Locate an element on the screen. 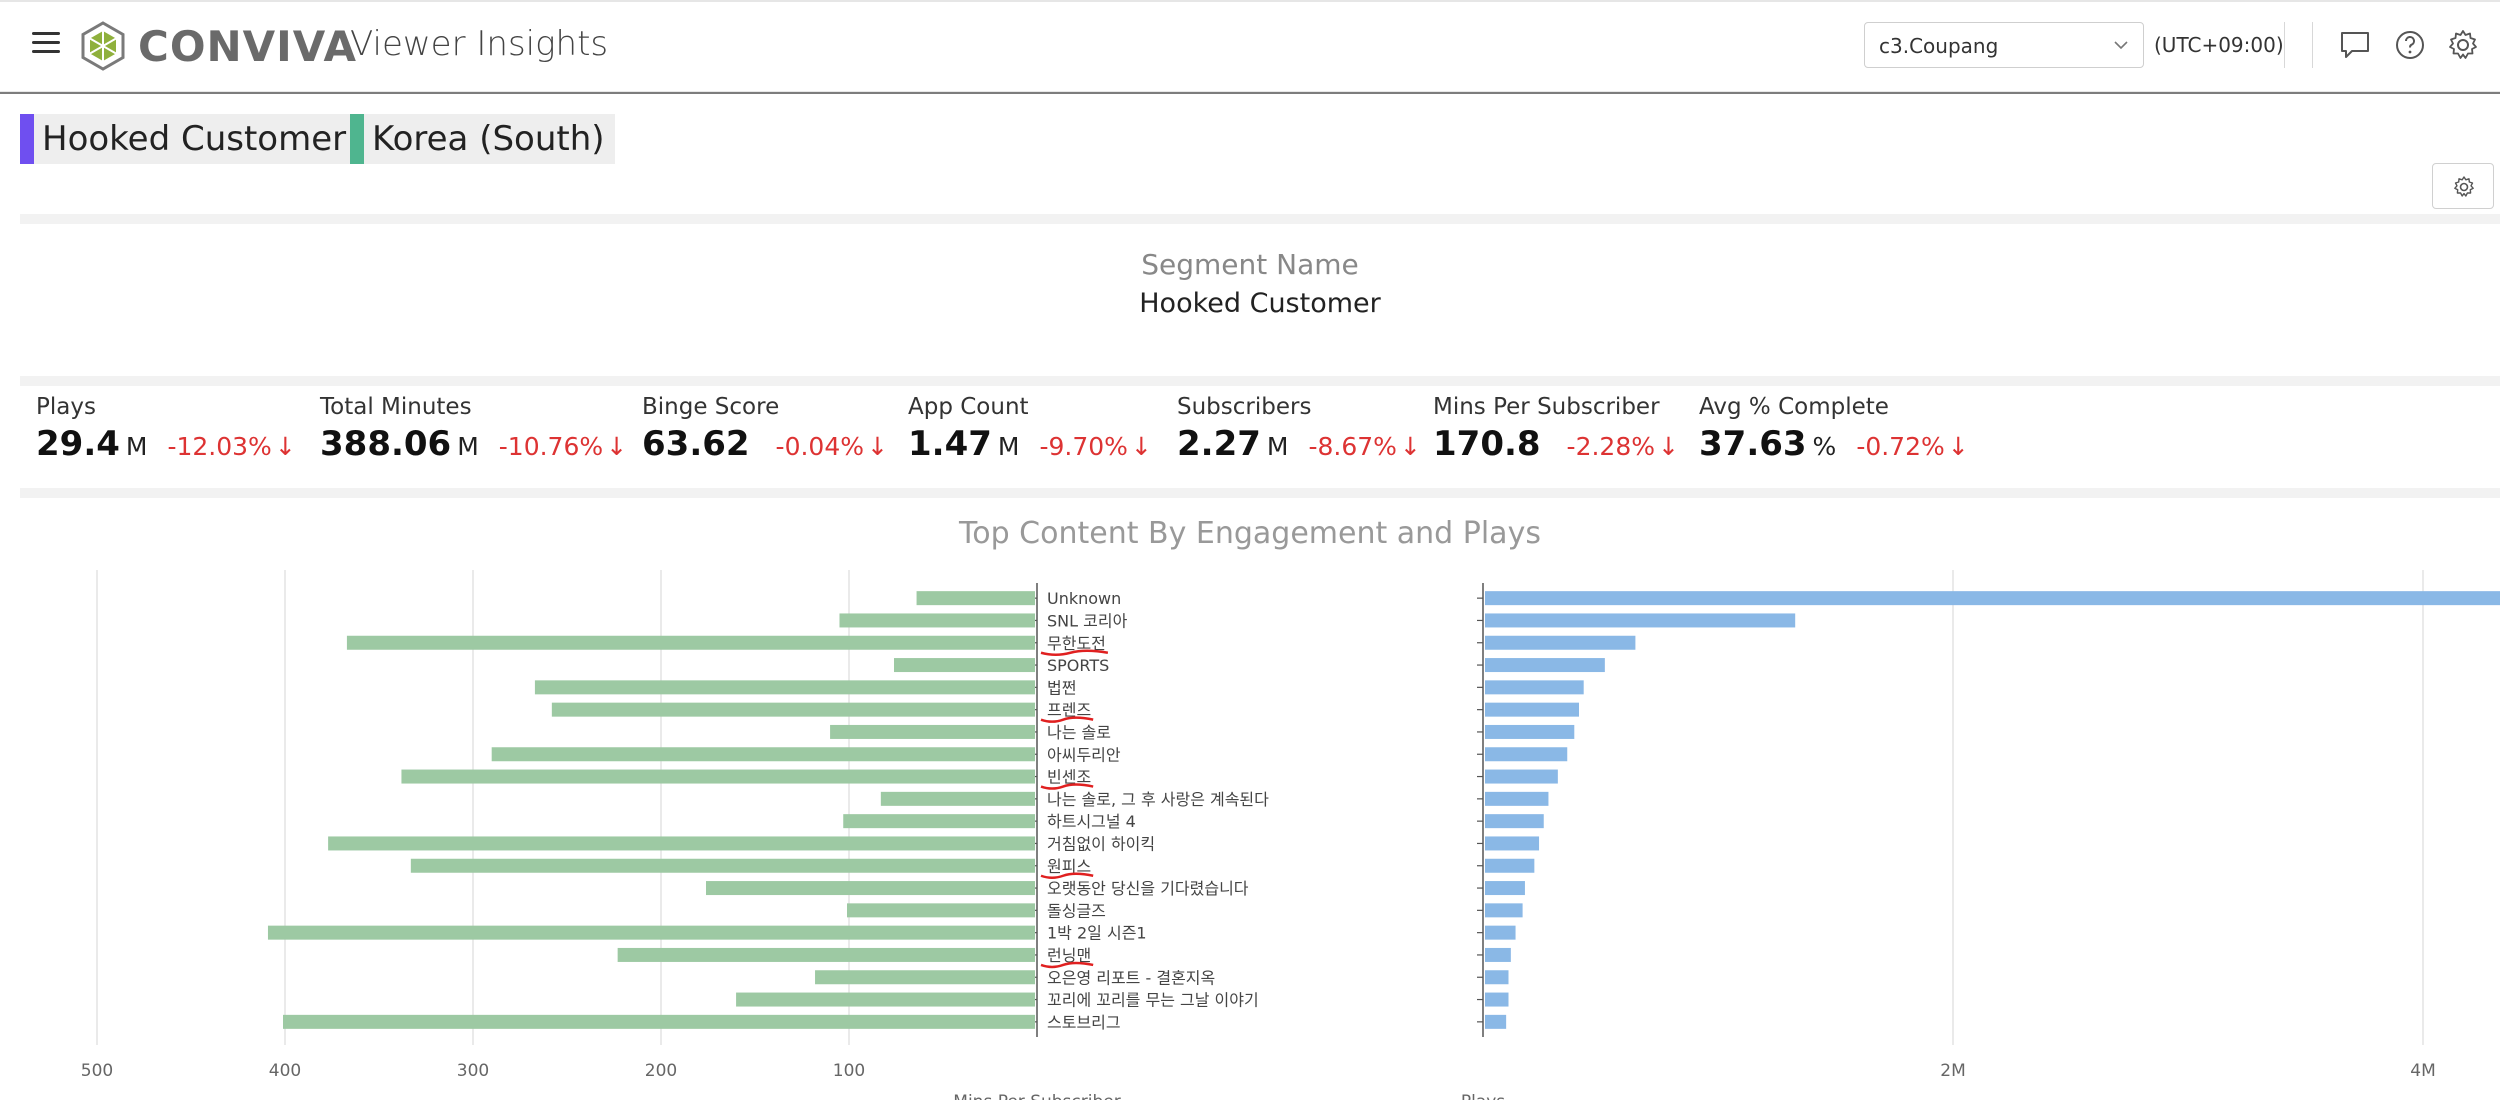  segment-name-label: Segment Name is located at coordinates (1250, 264).